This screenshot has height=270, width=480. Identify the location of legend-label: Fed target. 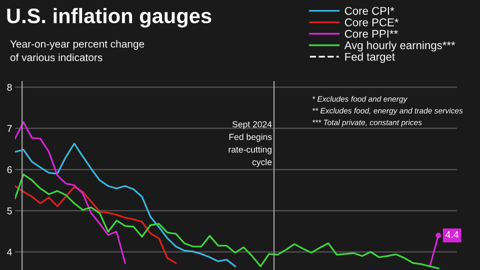
(370, 57).